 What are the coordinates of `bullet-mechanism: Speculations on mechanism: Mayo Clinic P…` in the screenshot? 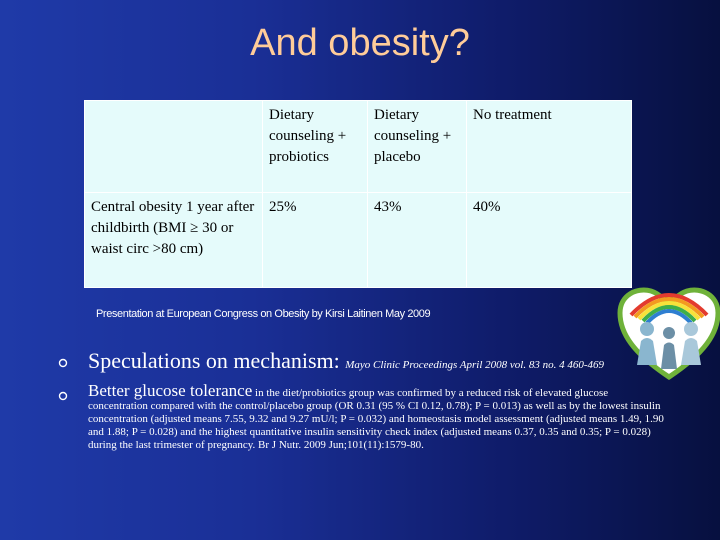 It's located at (346, 361).